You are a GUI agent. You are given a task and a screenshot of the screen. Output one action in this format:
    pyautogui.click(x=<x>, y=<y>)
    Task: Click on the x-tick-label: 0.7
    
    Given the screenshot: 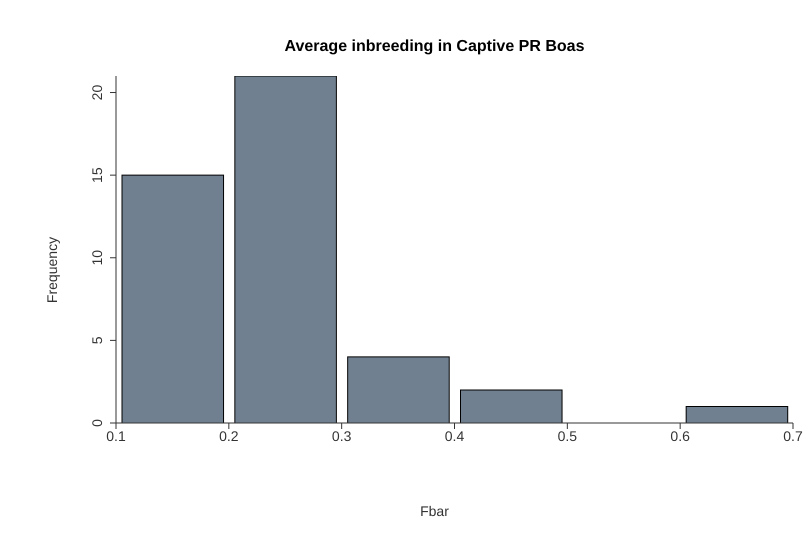 What is the action you would take?
    pyautogui.click(x=793, y=436)
    